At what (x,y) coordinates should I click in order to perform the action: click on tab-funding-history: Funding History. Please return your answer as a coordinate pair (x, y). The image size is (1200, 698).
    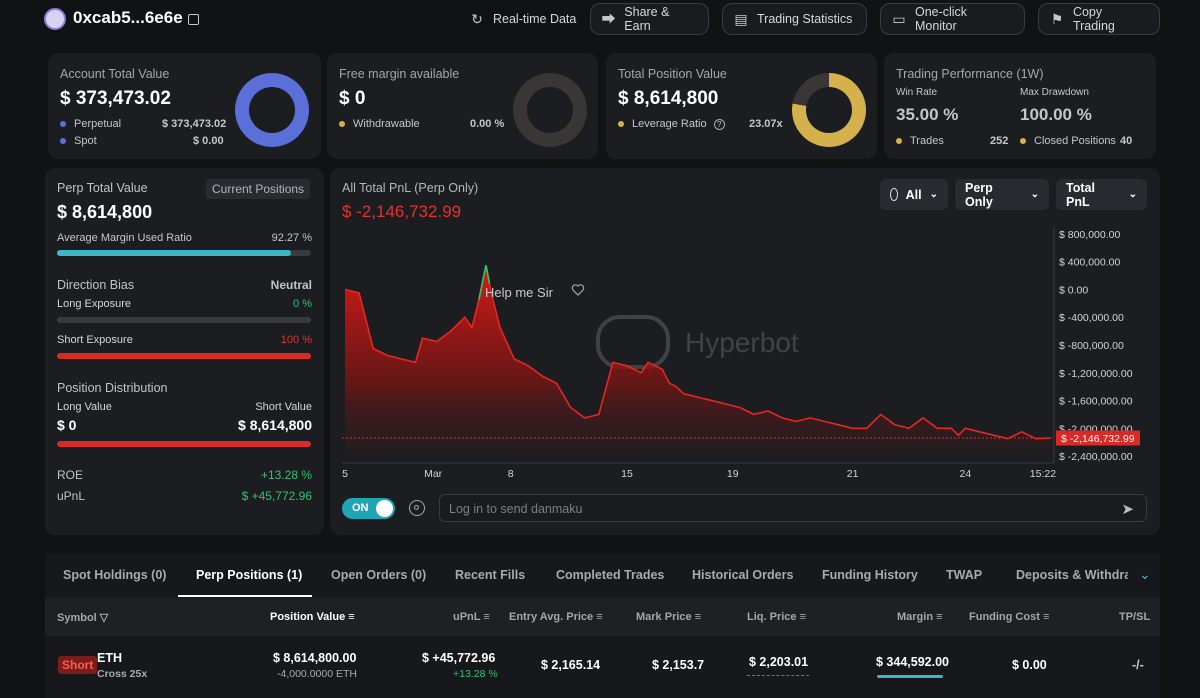
    Looking at the image, I should click on (870, 575).